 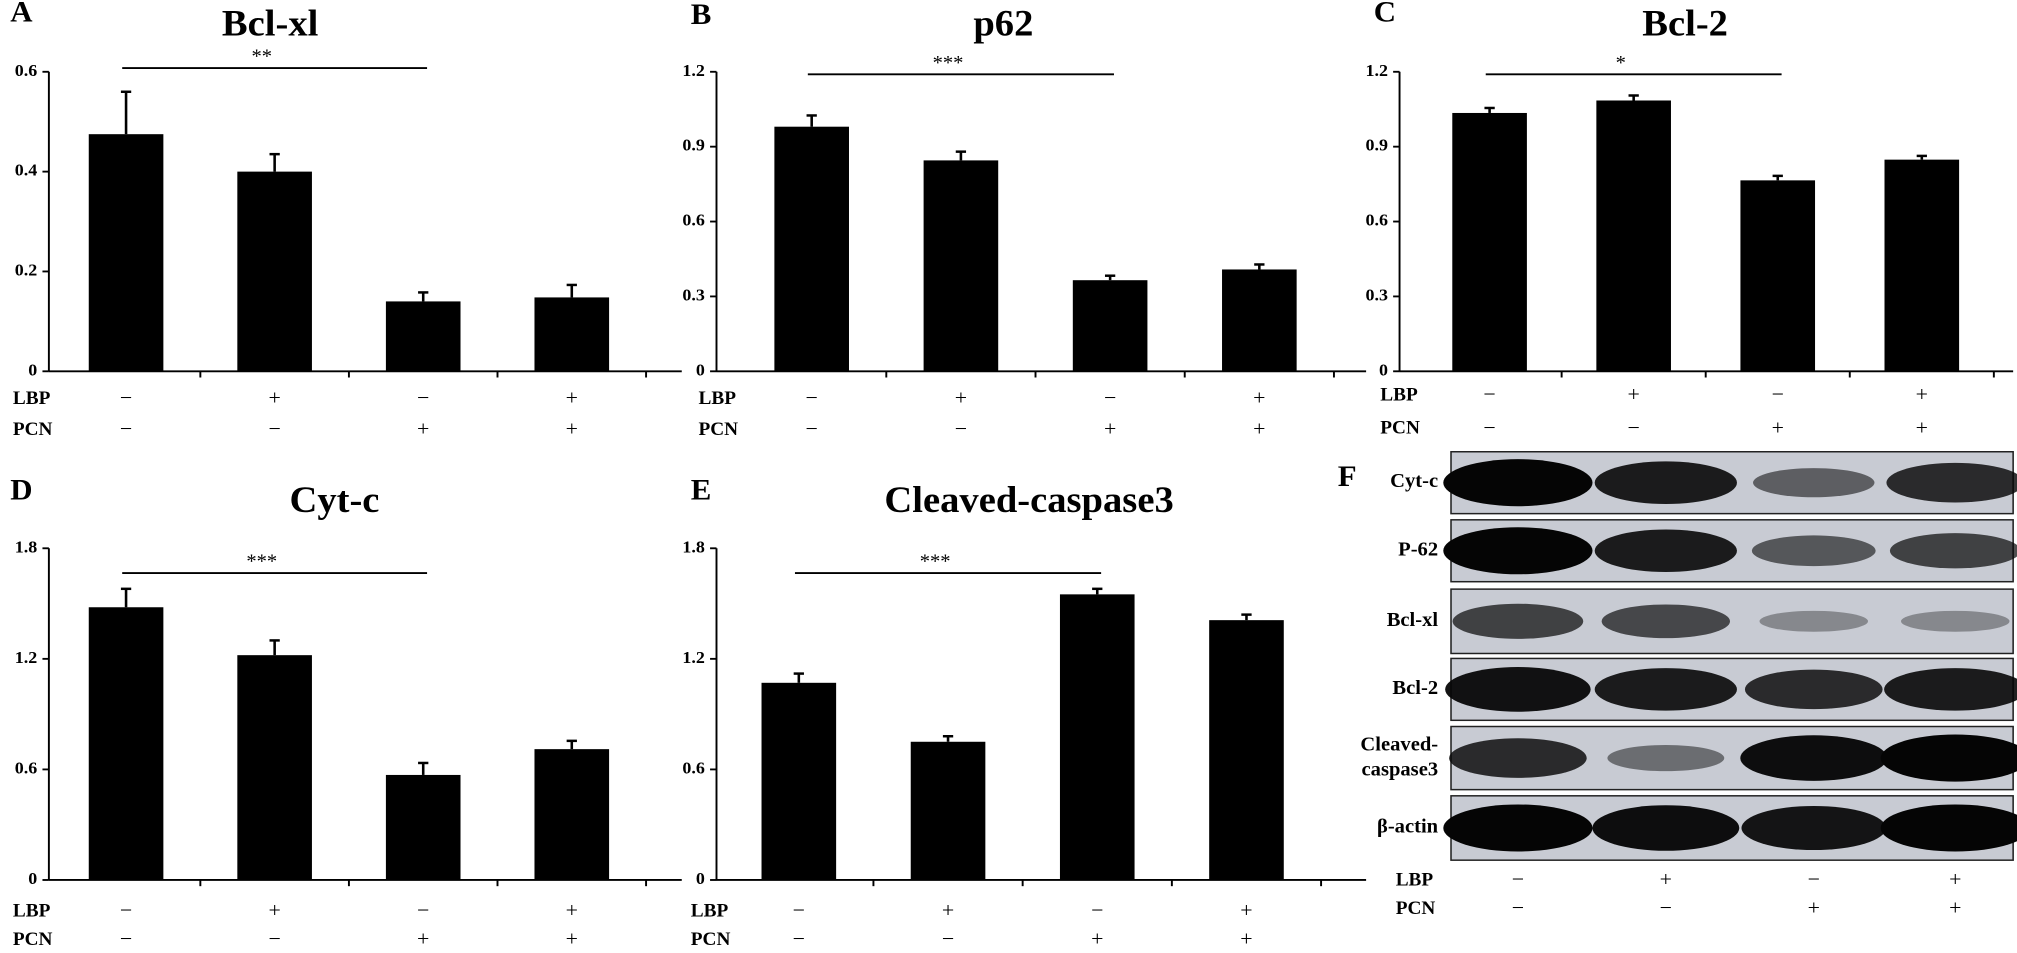 What do you see at coordinates (26, 270) in the screenshot?
I see `y-tick-label: 0.2` at bounding box center [26, 270].